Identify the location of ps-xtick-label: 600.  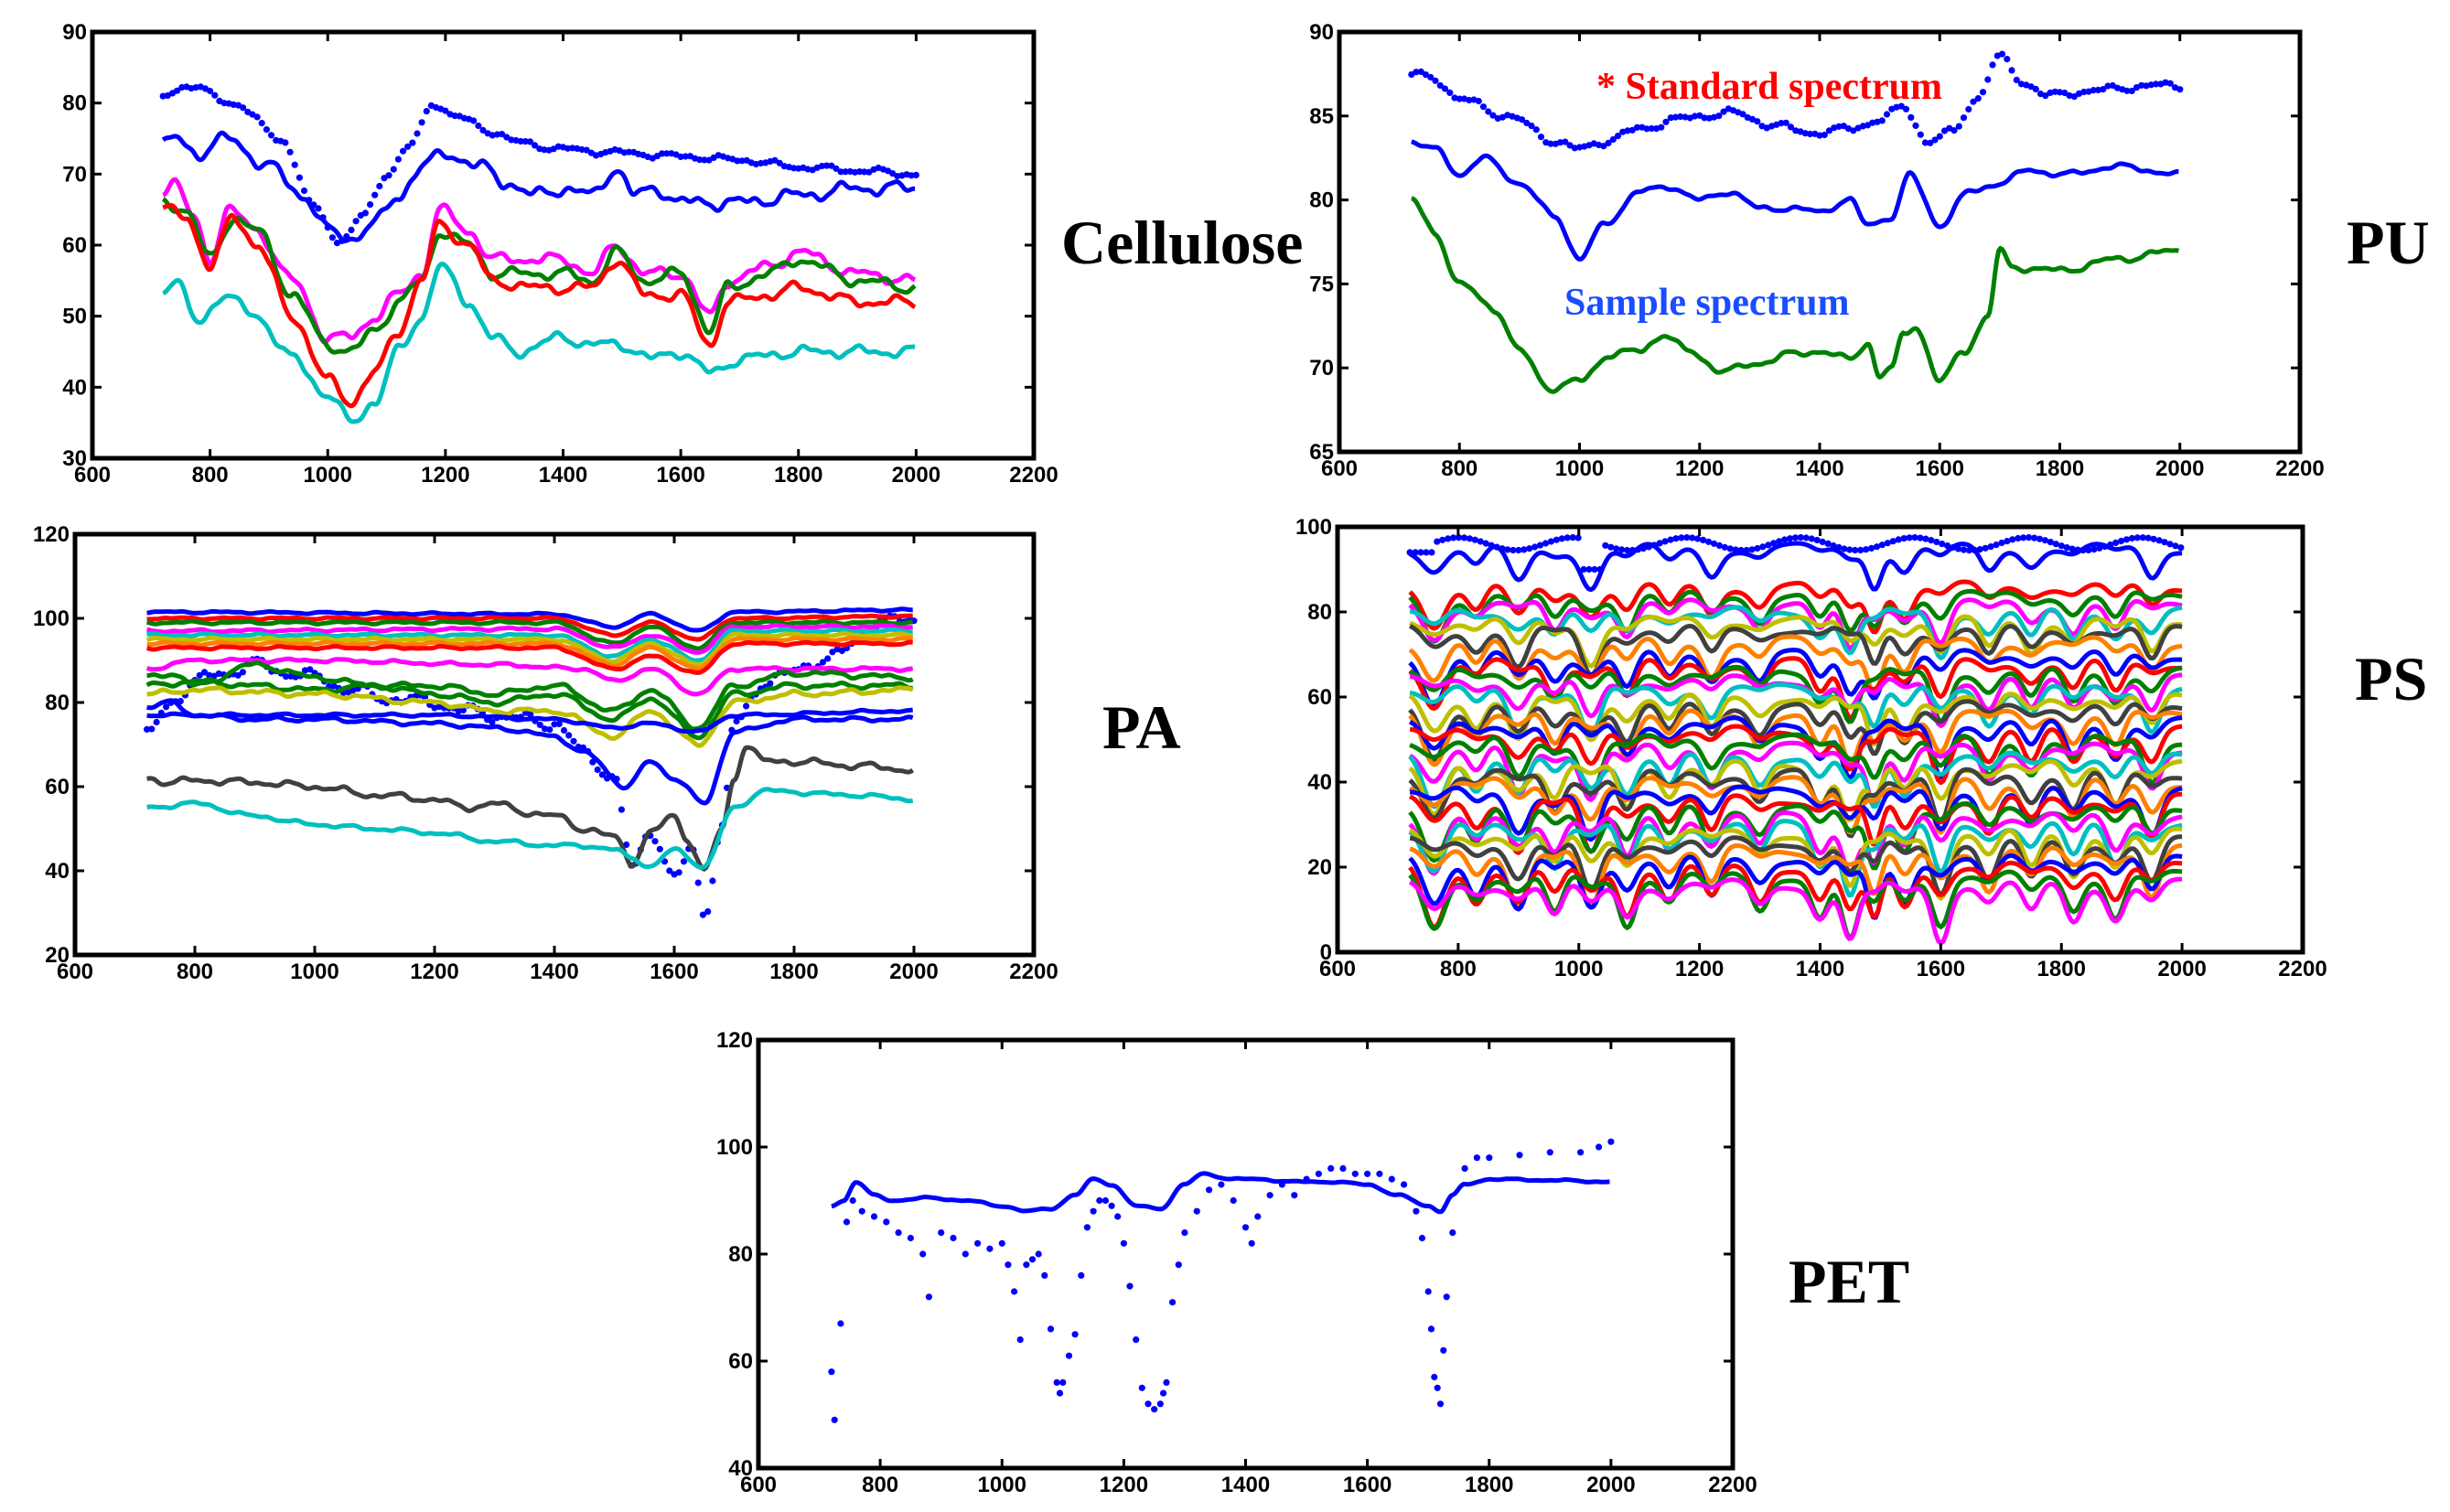
(1337, 969).